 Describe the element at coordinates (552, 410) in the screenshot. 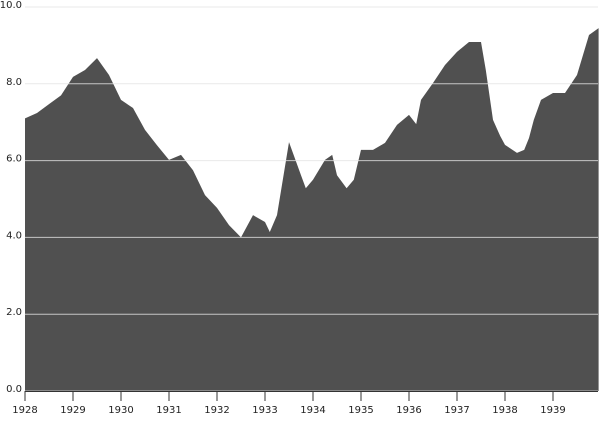

I see `x-tick-label: 1939` at that location.